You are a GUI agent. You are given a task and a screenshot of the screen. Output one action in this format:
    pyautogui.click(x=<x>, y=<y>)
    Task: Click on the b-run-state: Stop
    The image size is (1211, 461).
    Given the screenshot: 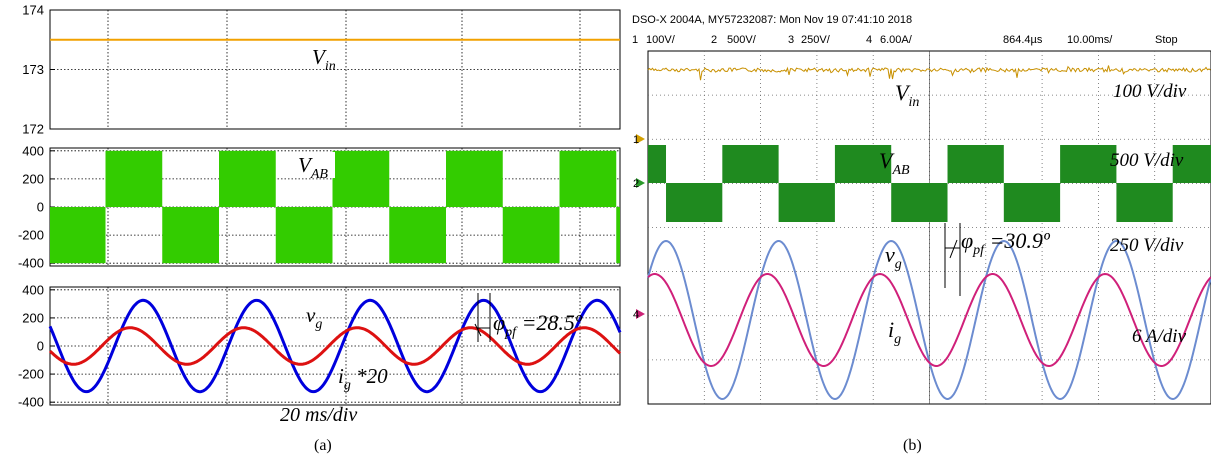 What is the action you would take?
    pyautogui.click(x=1166, y=40)
    